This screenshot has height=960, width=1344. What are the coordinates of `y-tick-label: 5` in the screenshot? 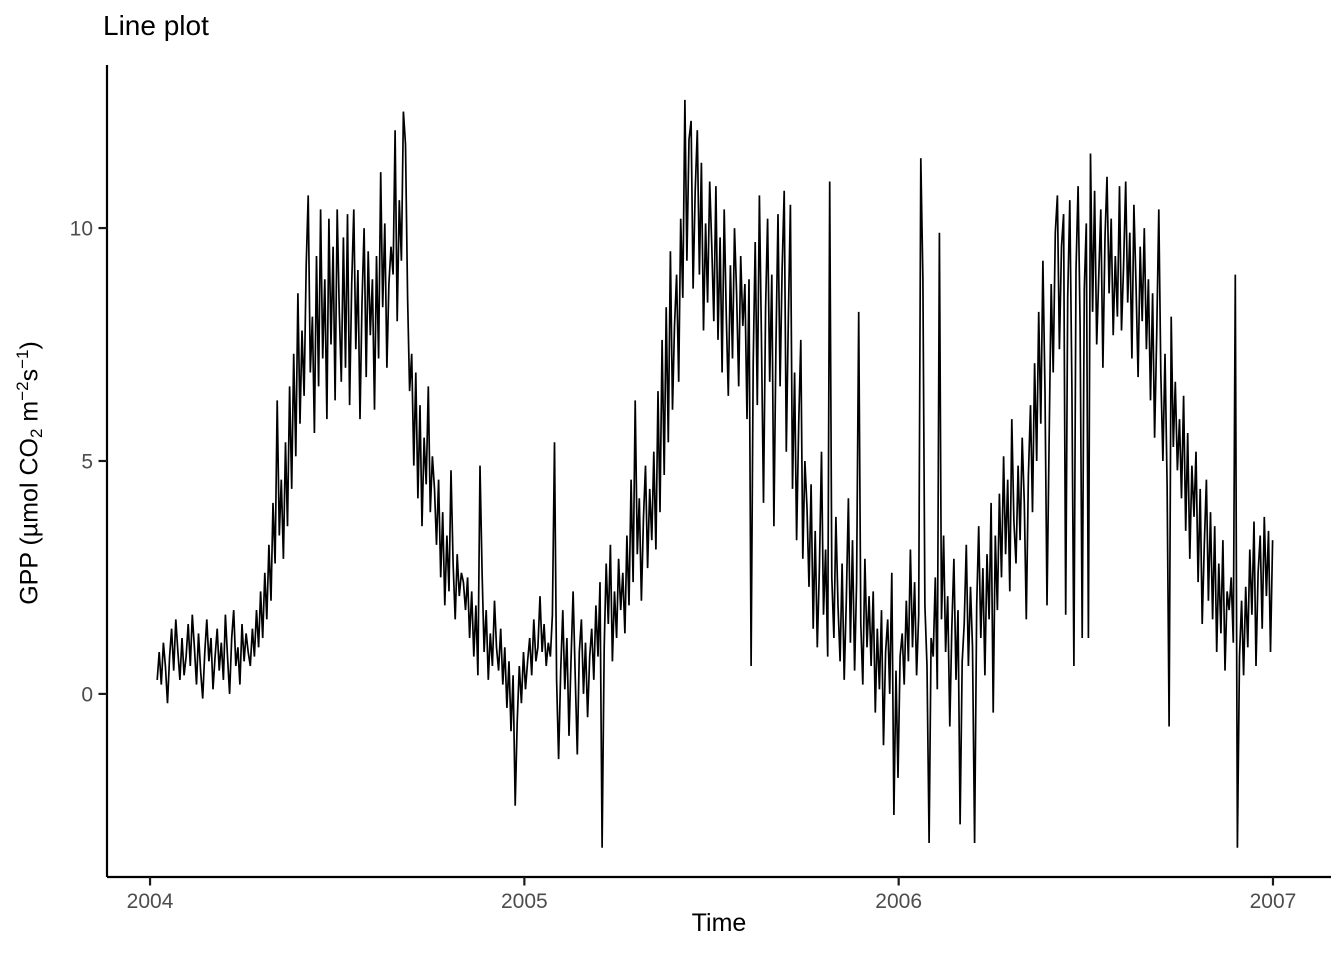 It's located at (87, 461).